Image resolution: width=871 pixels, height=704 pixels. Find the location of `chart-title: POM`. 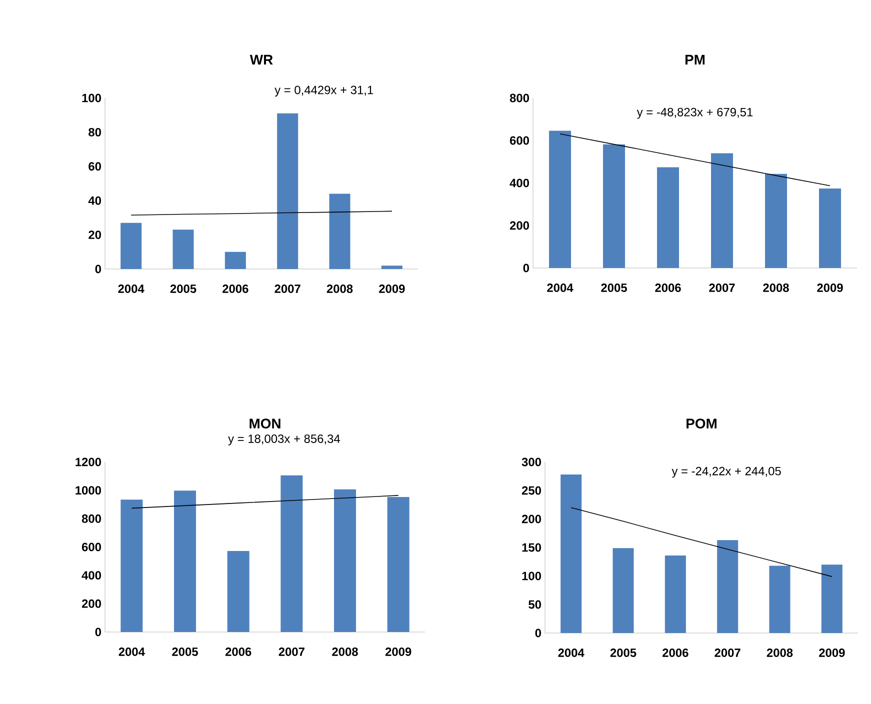

chart-title: POM is located at coordinates (701, 423).